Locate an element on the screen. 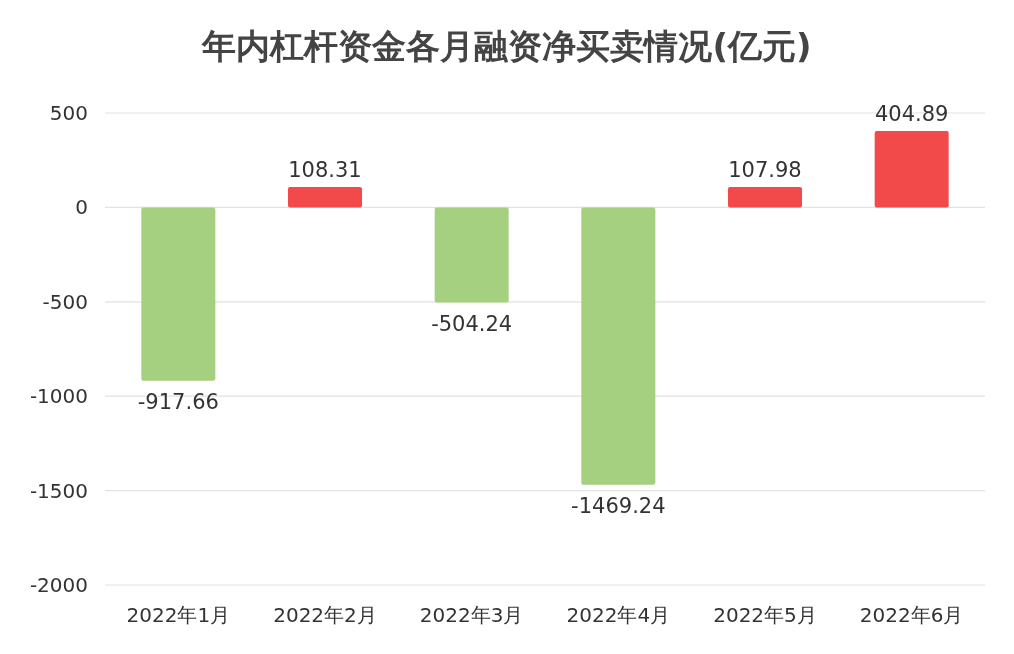 The height and width of the screenshot is (654, 1014). y-tick-label: -500 is located at coordinates (65, 301).